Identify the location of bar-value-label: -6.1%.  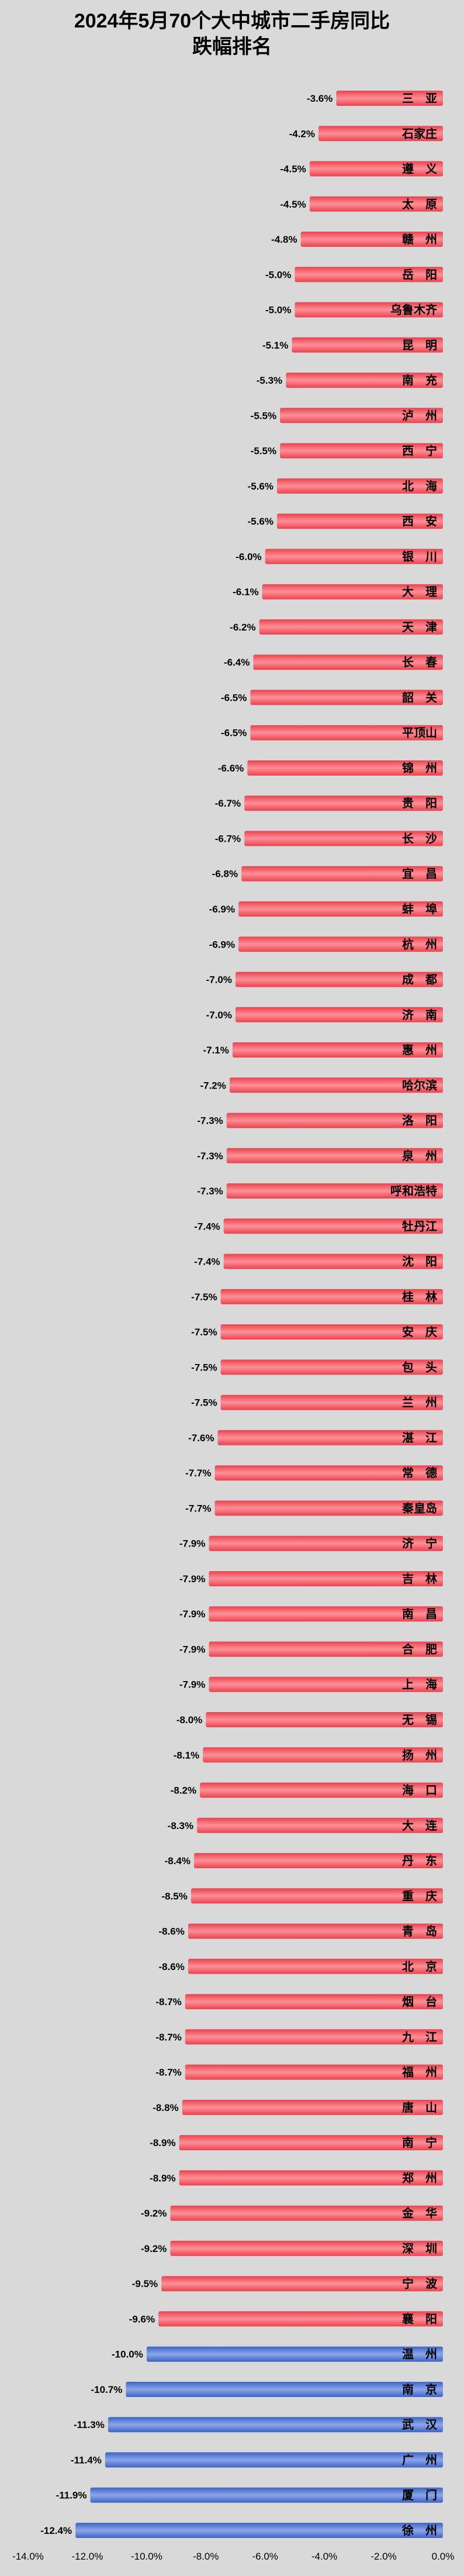
(245, 592).